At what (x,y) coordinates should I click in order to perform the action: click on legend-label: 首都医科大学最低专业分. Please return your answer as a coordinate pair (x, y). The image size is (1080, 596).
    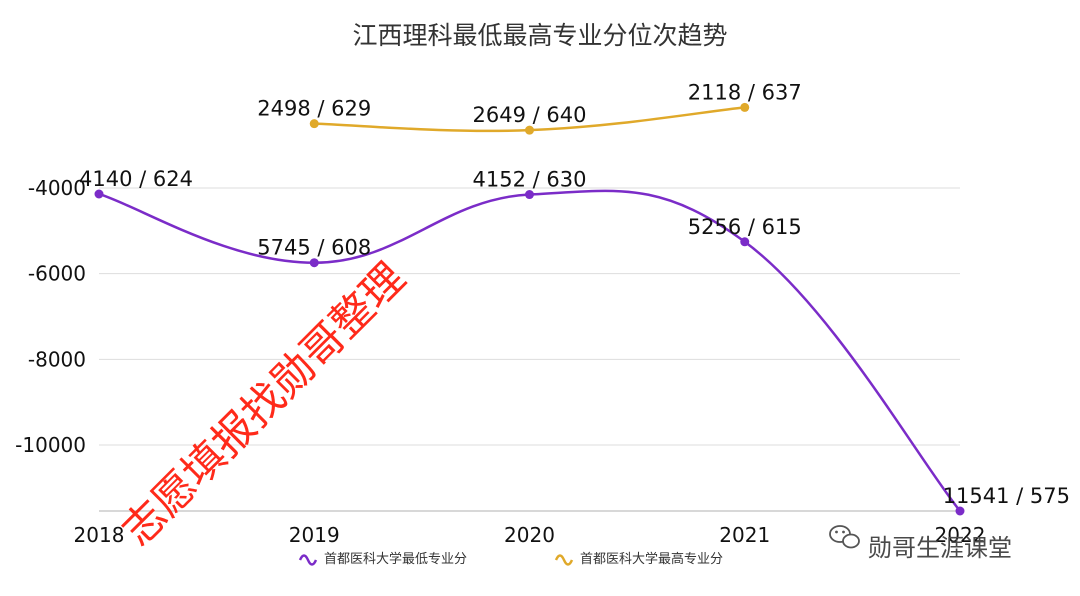
    Looking at the image, I should click on (395, 559).